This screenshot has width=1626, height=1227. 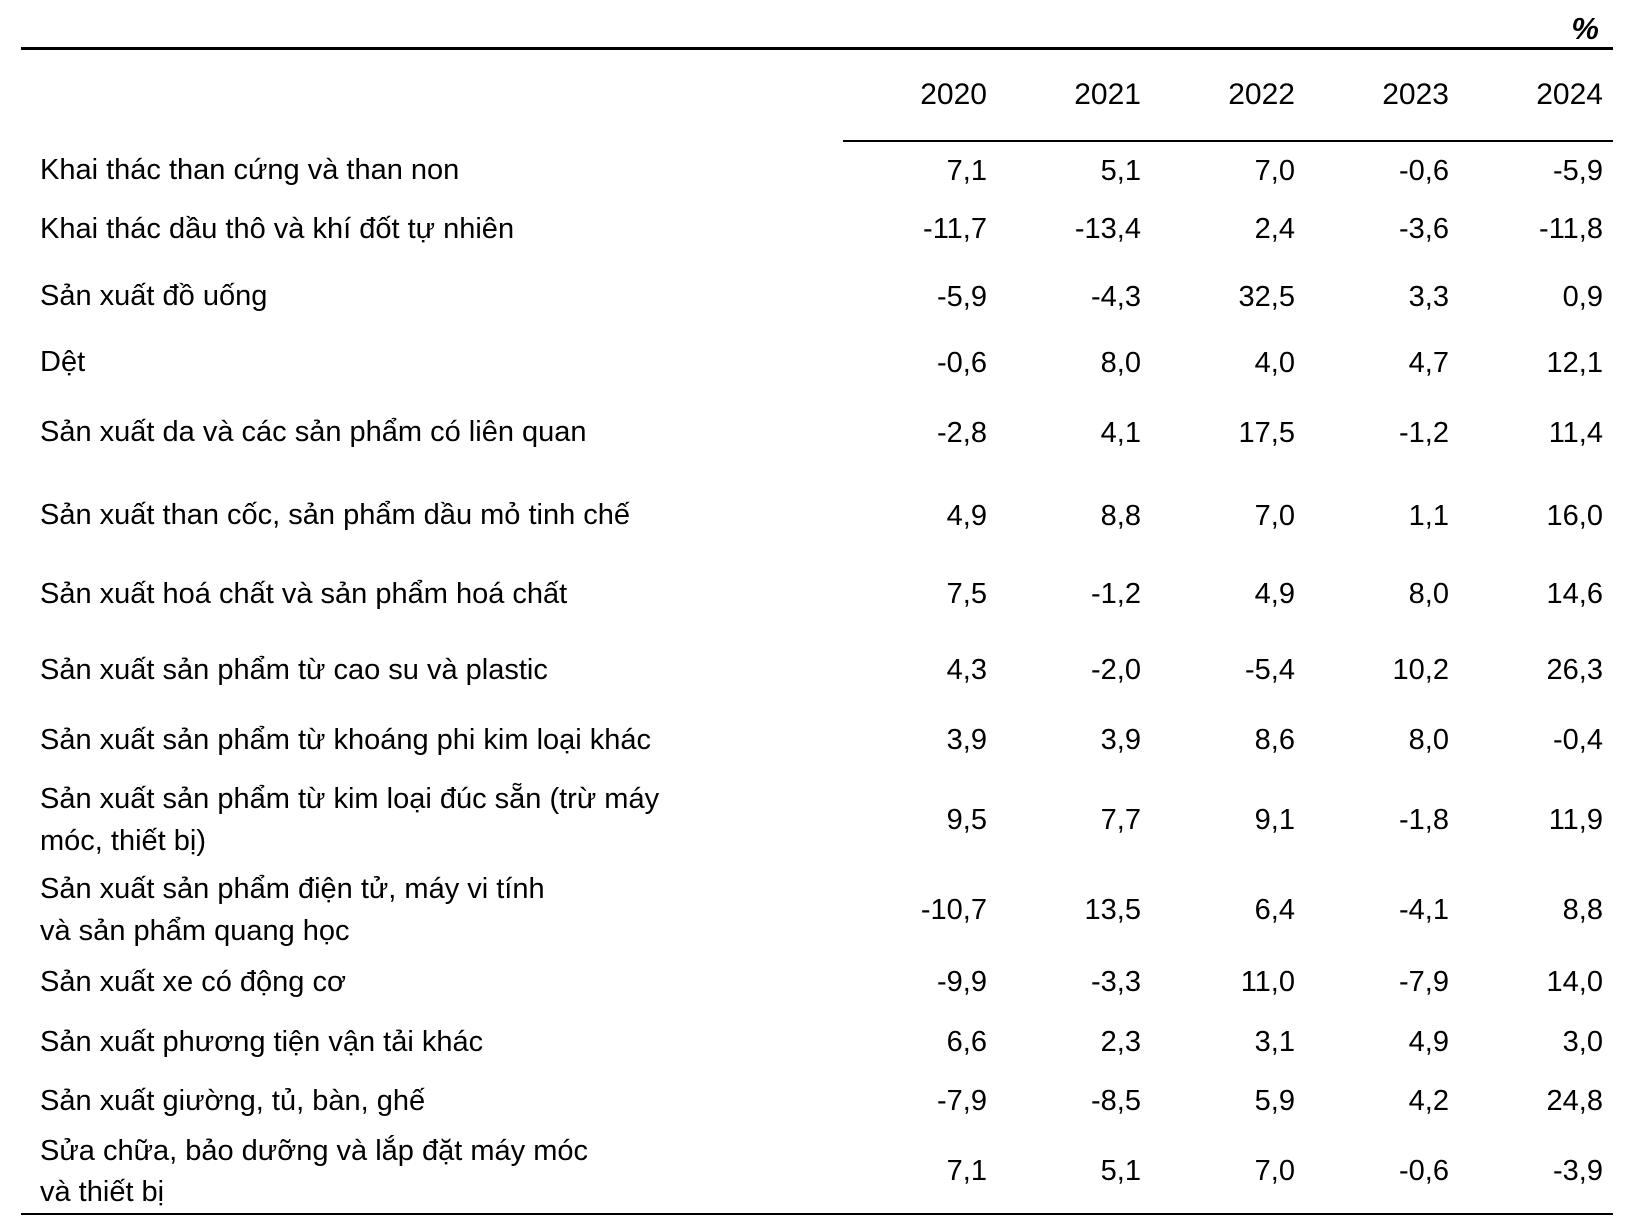 I want to click on cell-value: -0,6, so click(x=1424, y=170).